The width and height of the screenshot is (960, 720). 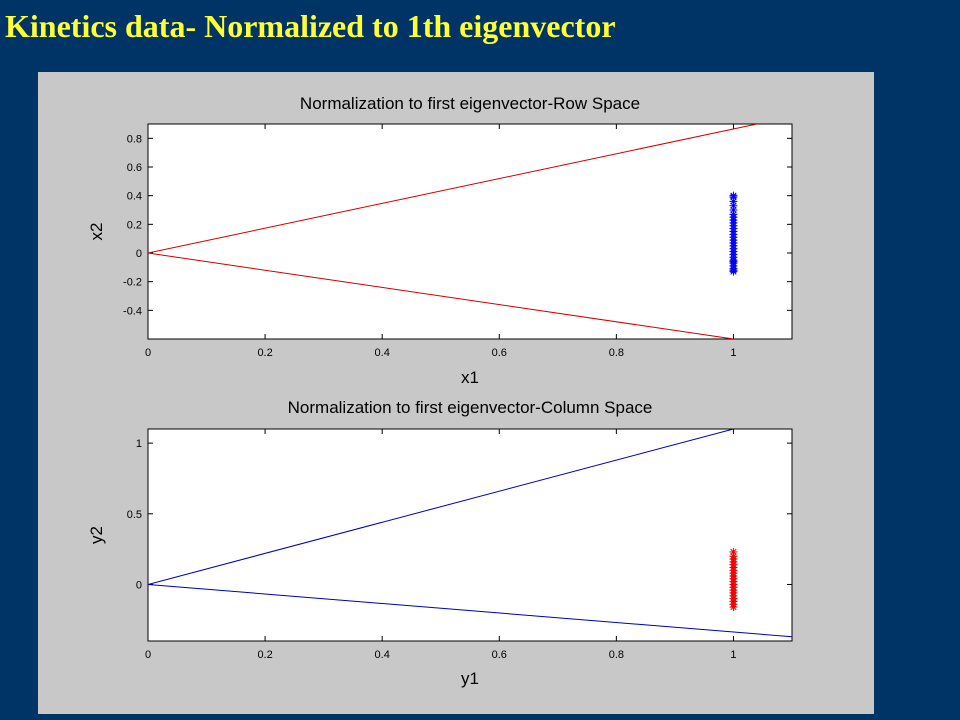 I want to click on plot2-xtick-label: 0.8, so click(x=616, y=655).